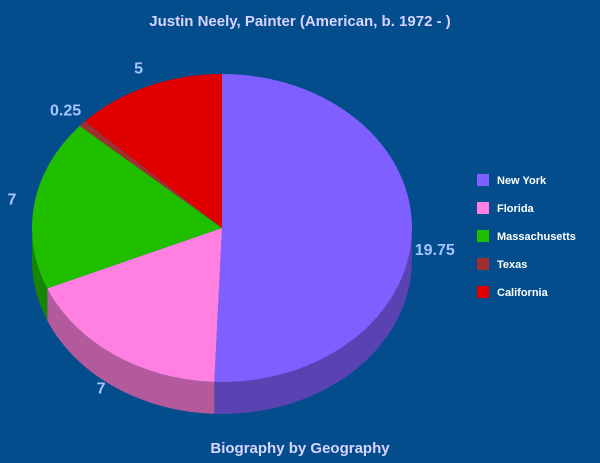 The height and width of the screenshot is (463, 600). I want to click on legend-label: California, so click(523, 293).